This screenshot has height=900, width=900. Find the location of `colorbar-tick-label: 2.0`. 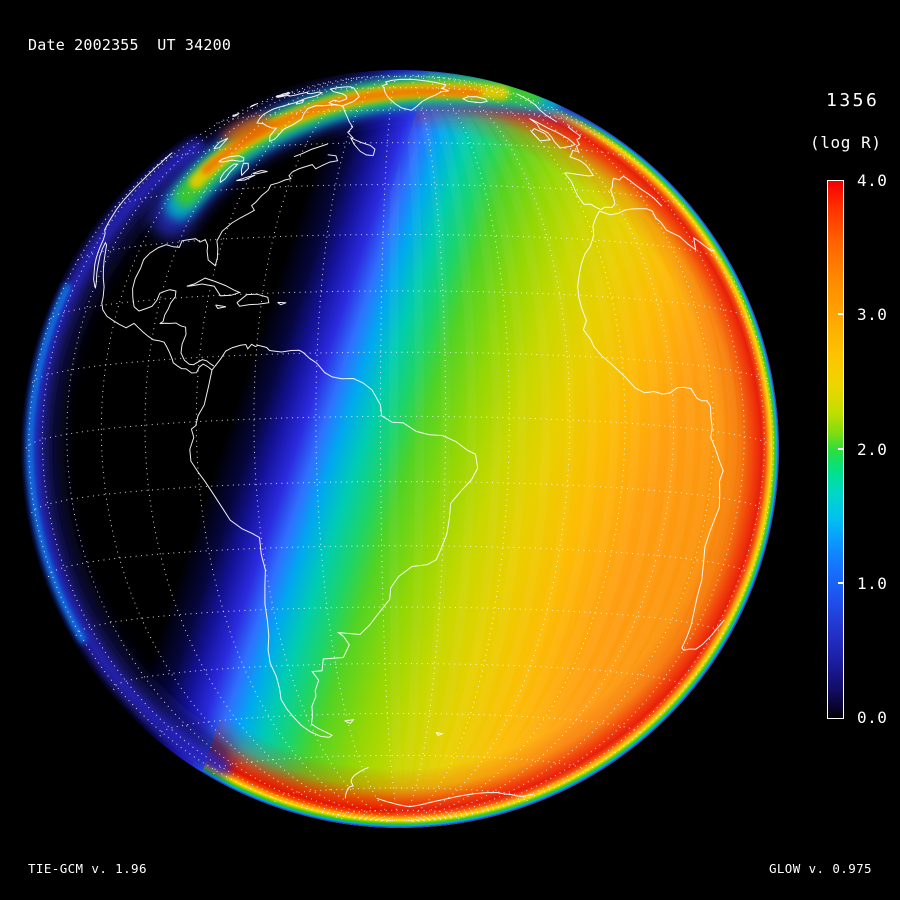

colorbar-tick-label: 2.0 is located at coordinates (872, 449).